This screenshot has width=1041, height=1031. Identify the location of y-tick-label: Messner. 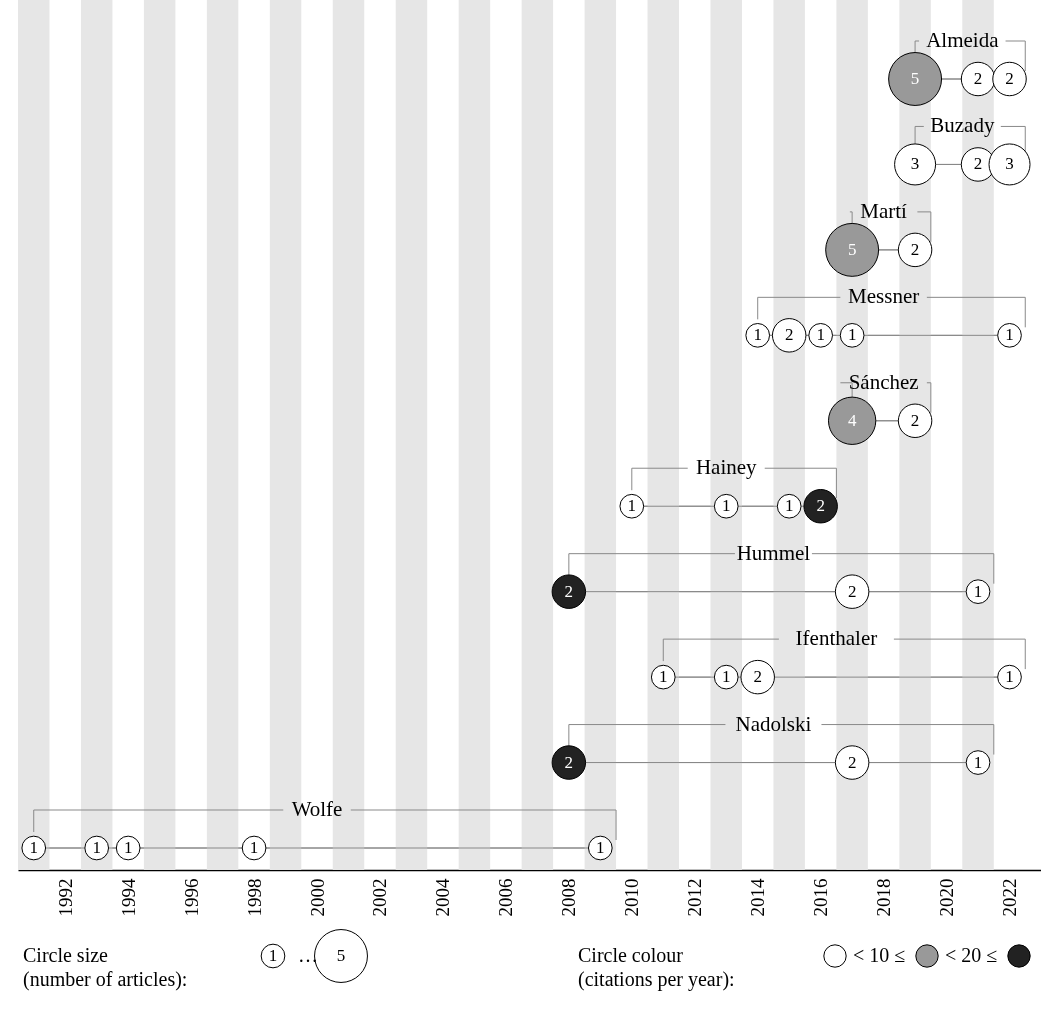
(884, 296).